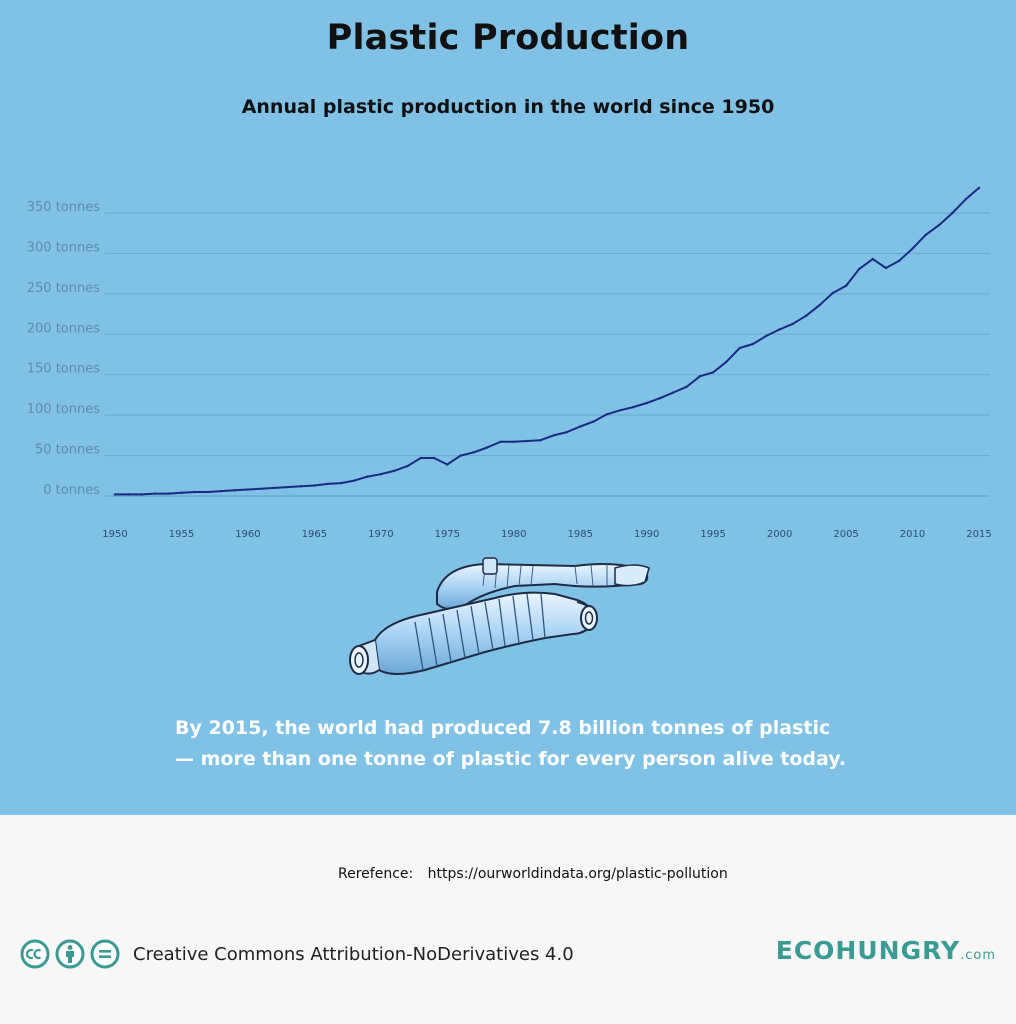 This screenshot has width=1016, height=1024. I want to click on x-tick-label: 1990, so click(646, 534).